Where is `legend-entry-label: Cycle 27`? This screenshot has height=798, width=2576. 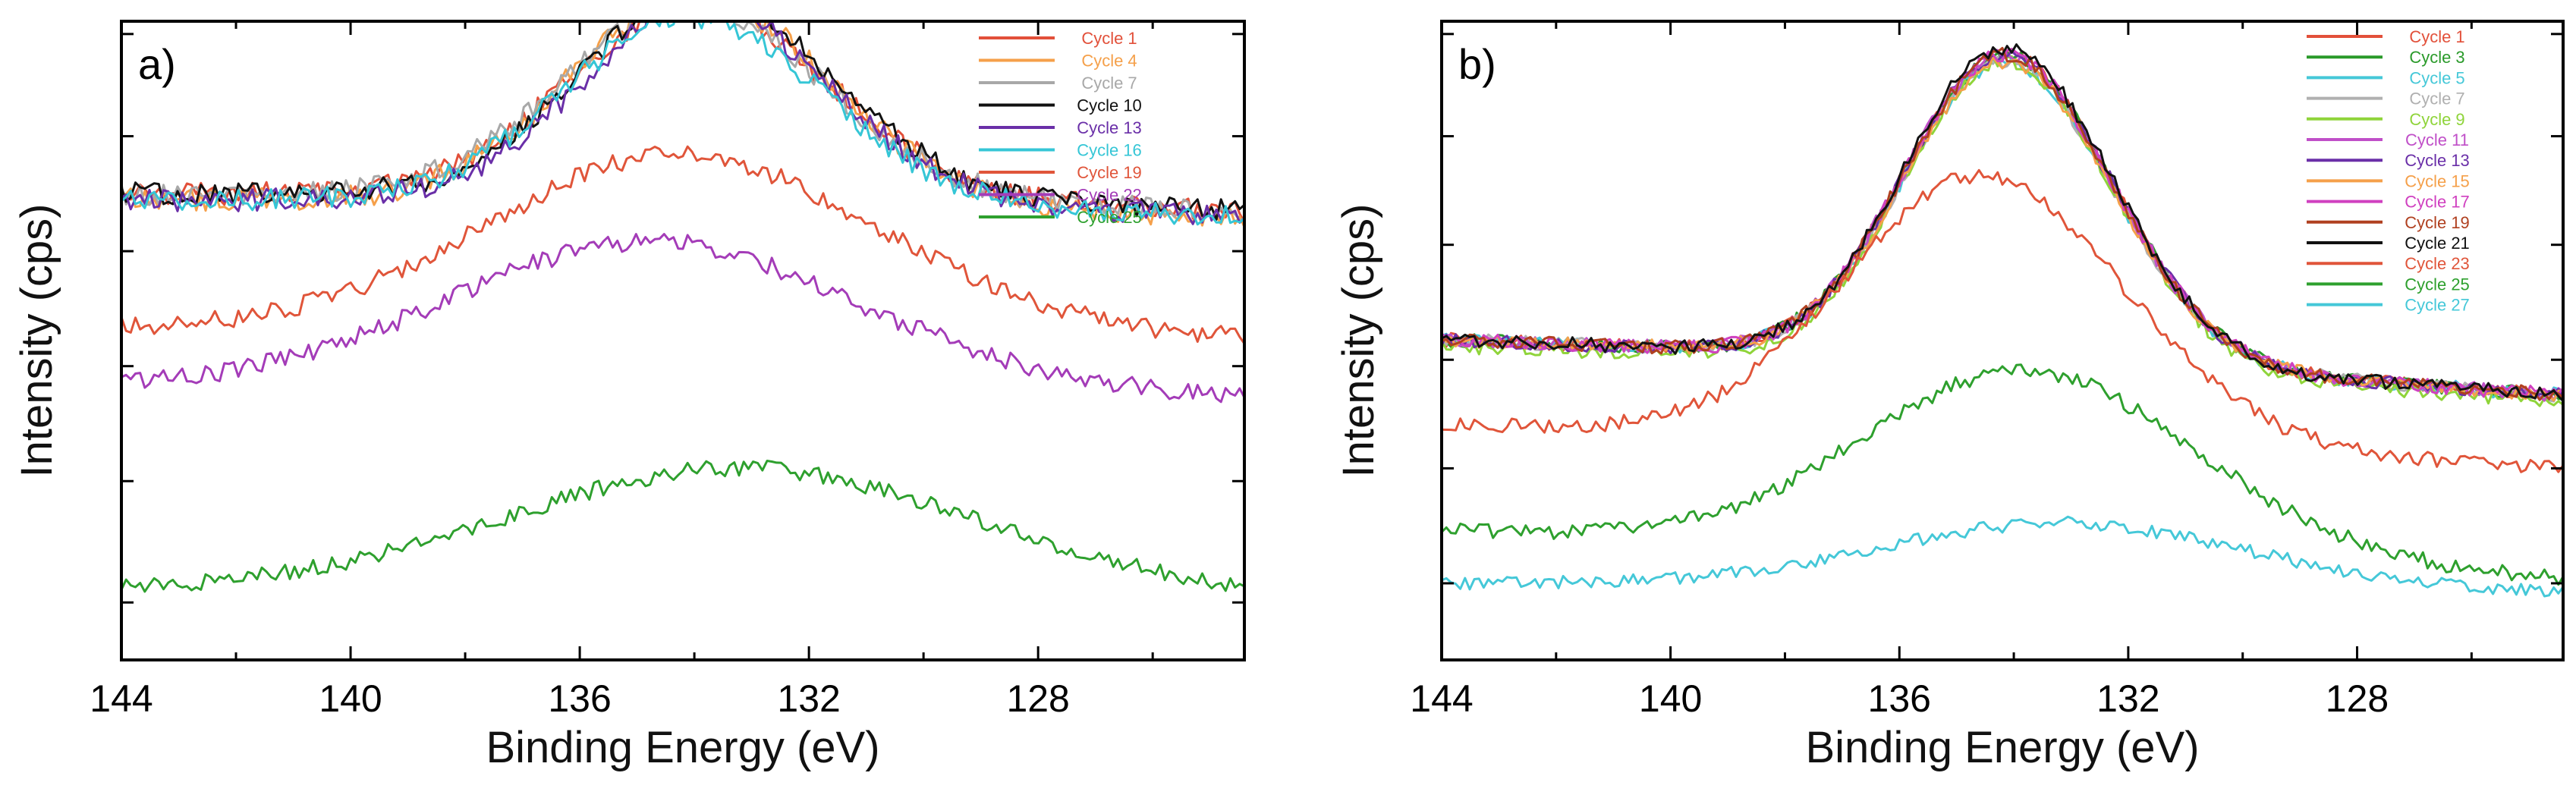 legend-entry-label: Cycle 27 is located at coordinates (2437, 305).